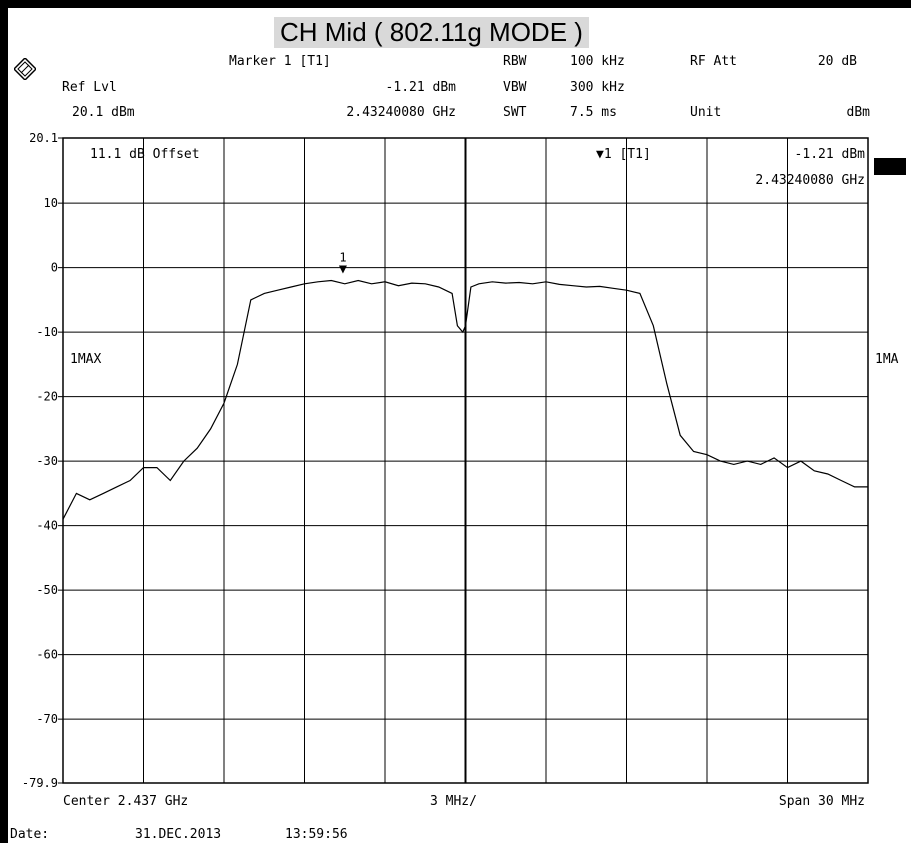 The height and width of the screenshot is (843, 911). What do you see at coordinates (593, 112) in the screenshot?
I see `swt-value: 7.5 ms` at bounding box center [593, 112].